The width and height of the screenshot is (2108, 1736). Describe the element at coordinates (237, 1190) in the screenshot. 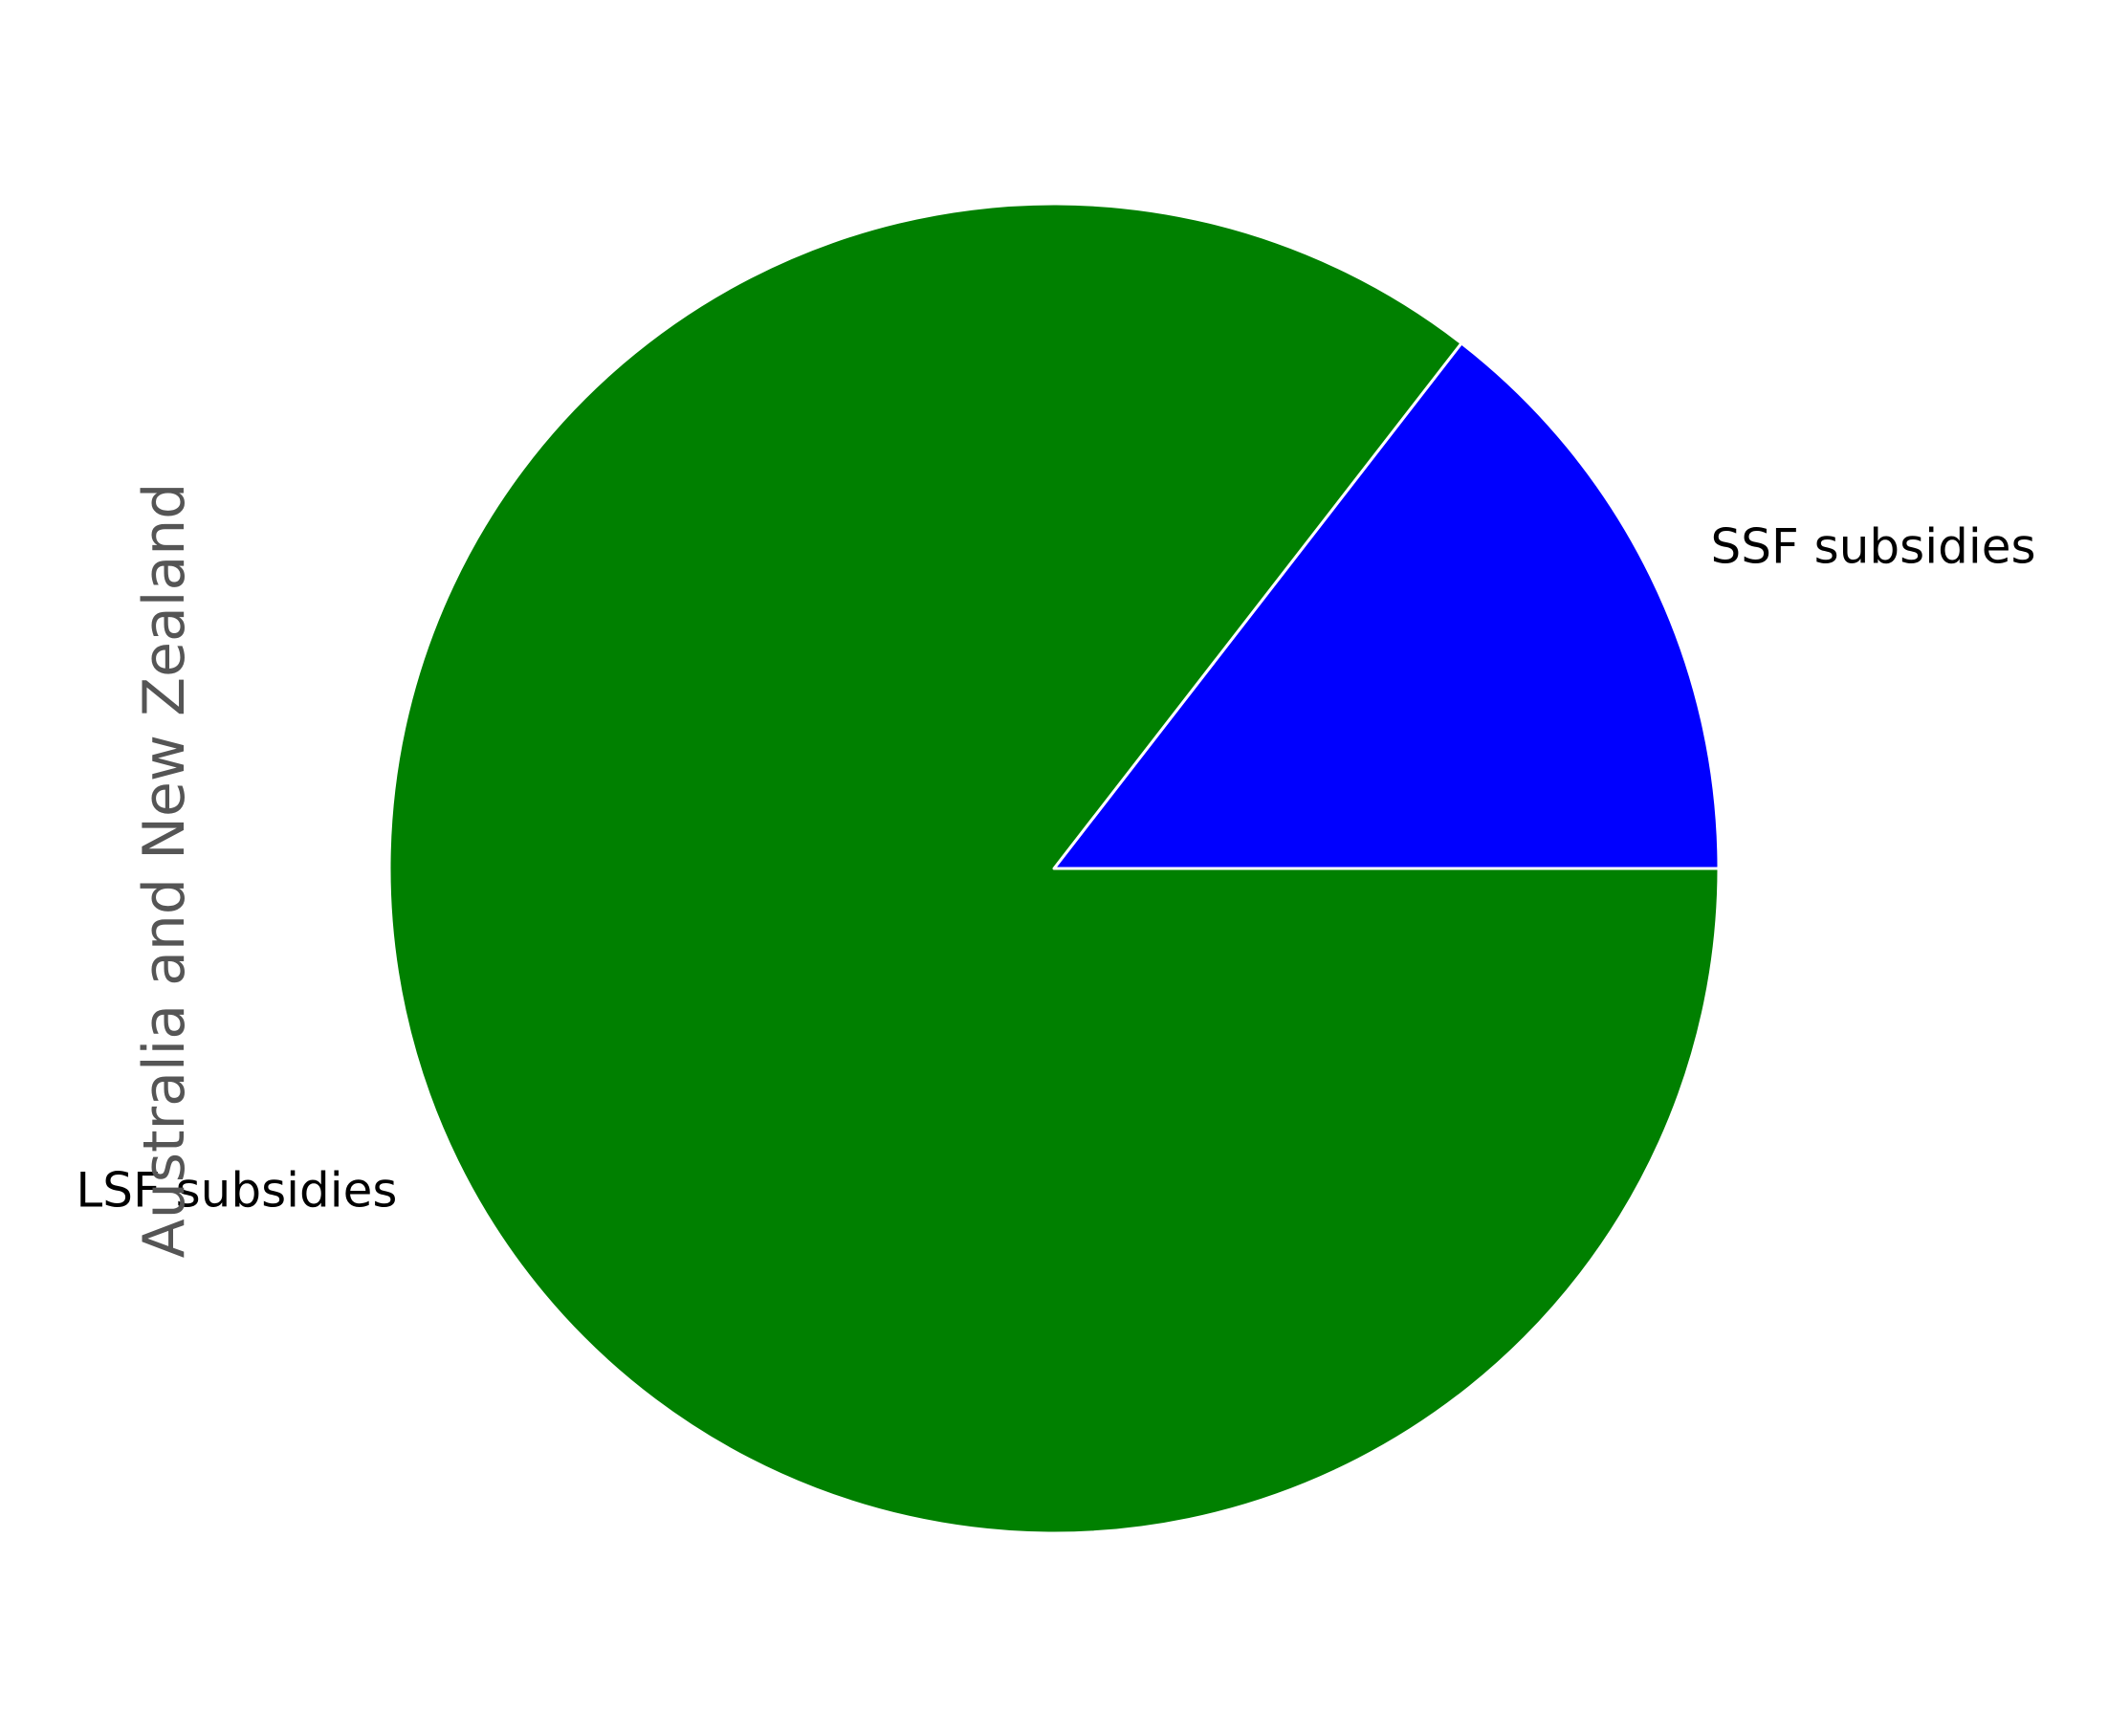

I see `slice-label-lsf-subsidies: LSF subsidies` at that location.